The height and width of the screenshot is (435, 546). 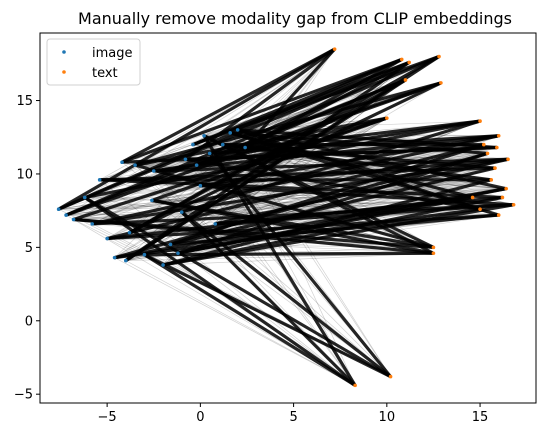 What do you see at coordinates (107, 417) in the screenshot?
I see `x-tick-label: −5` at bounding box center [107, 417].